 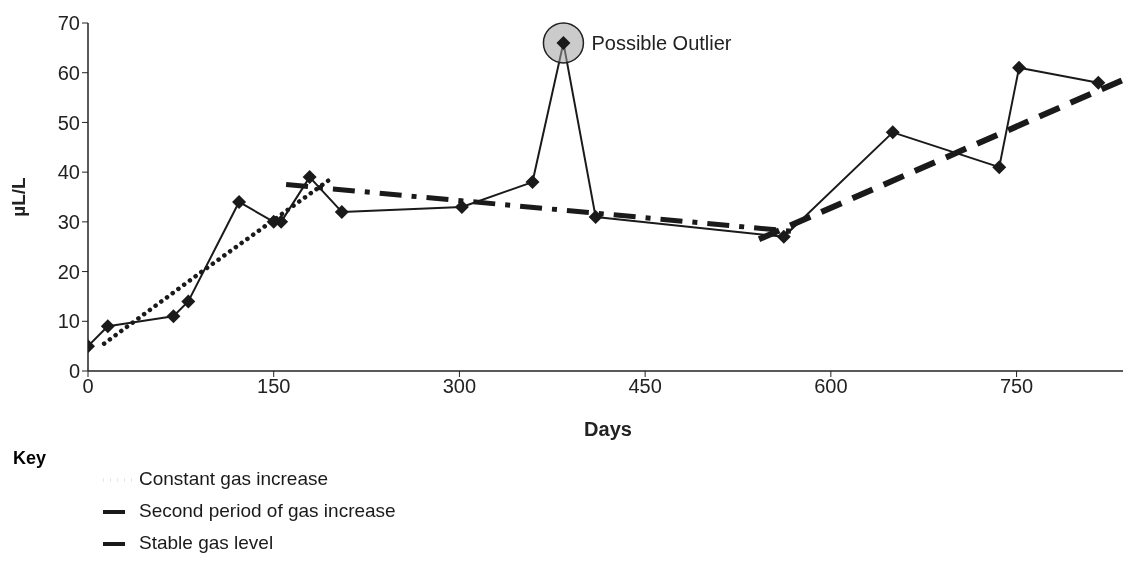 I want to click on legend-title: Key, so click(x=30, y=458).